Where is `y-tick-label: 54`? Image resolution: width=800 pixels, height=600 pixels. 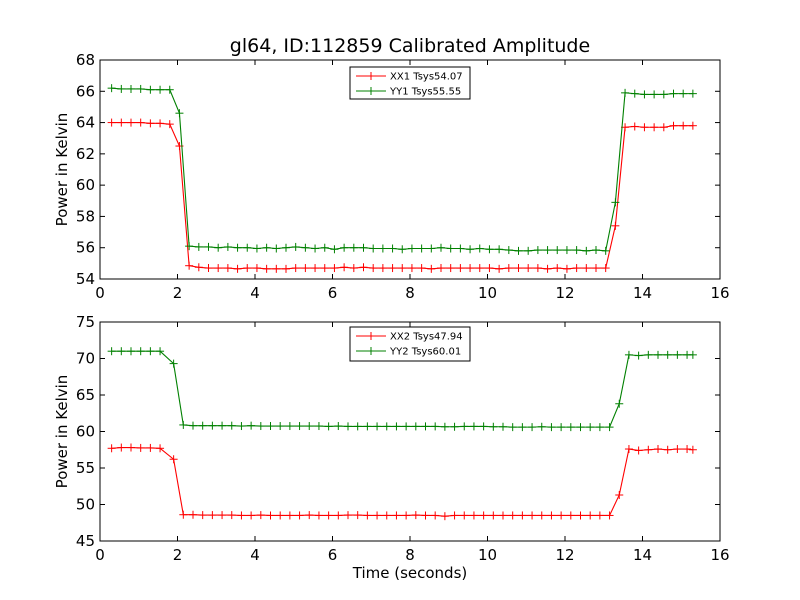
y-tick-label: 54 is located at coordinates (85, 279).